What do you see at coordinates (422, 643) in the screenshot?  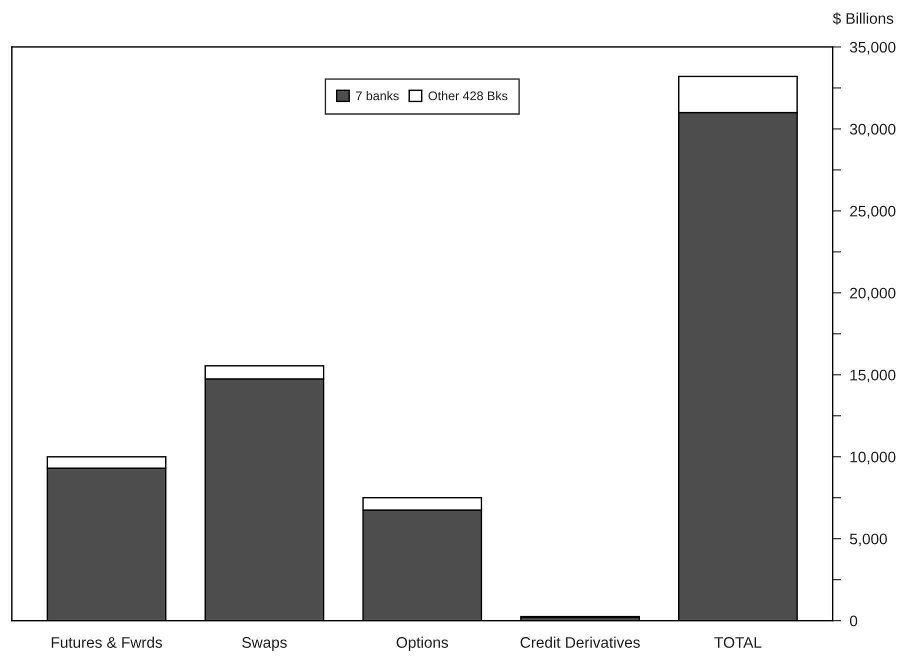 I see `x-tick-label: Options` at bounding box center [422, 643].